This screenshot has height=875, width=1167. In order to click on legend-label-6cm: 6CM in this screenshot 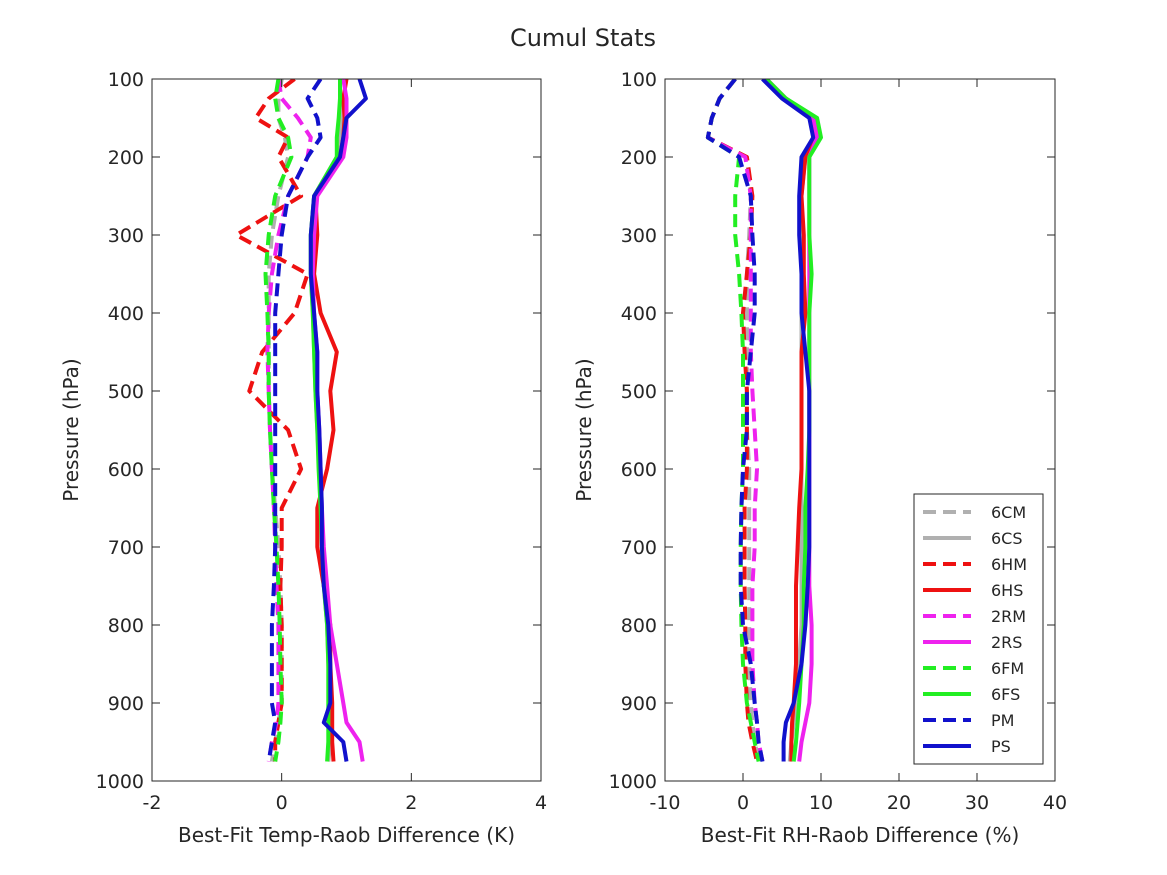, I will do `click(1008, 512)`.